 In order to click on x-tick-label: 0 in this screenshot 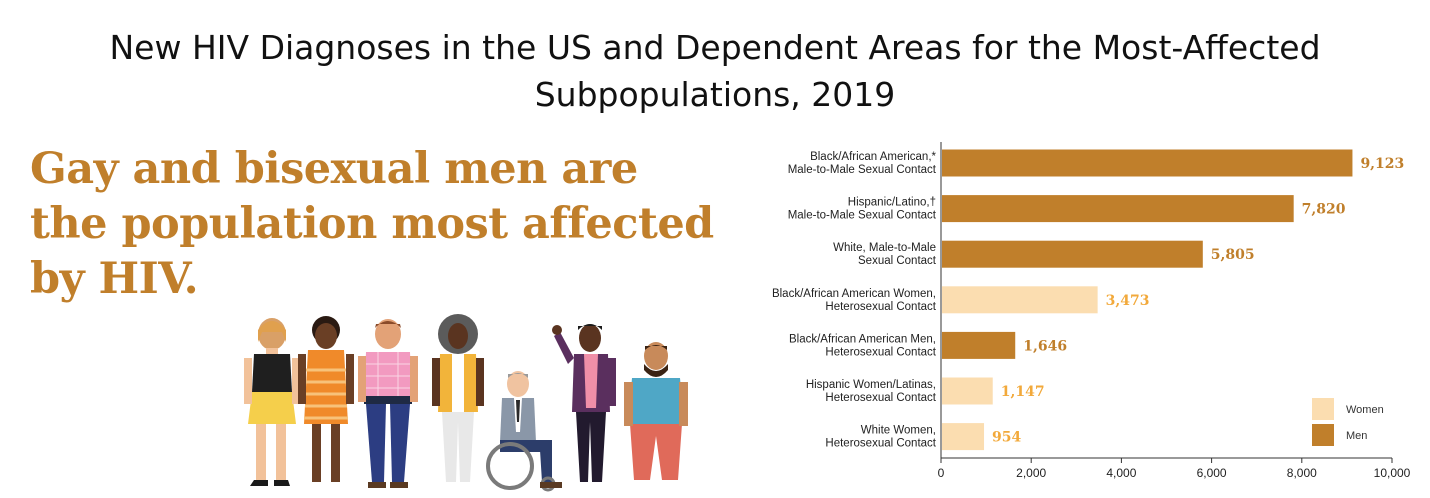, I will do `click(941, 473)`.